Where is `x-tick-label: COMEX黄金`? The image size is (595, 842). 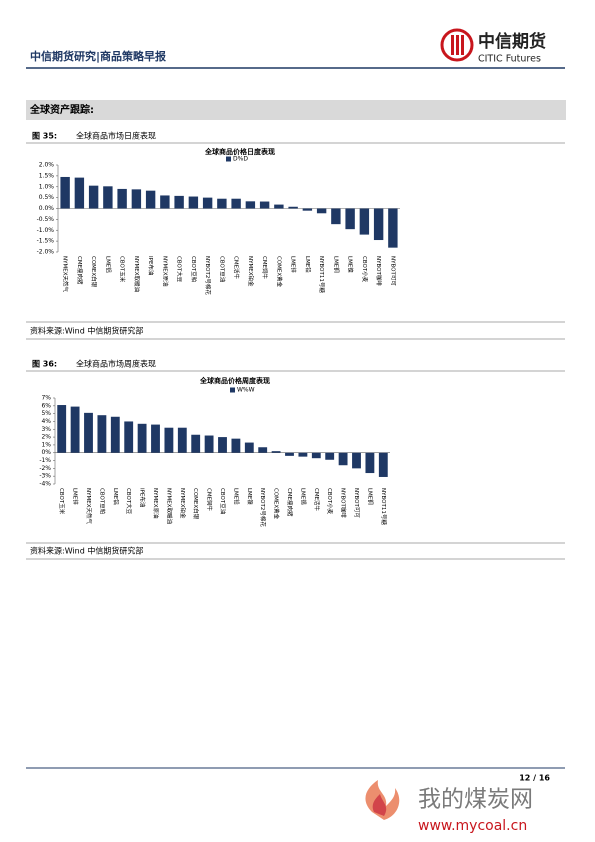
x-tick-label: COMEX黄金 is located at coordinates (279, 272).